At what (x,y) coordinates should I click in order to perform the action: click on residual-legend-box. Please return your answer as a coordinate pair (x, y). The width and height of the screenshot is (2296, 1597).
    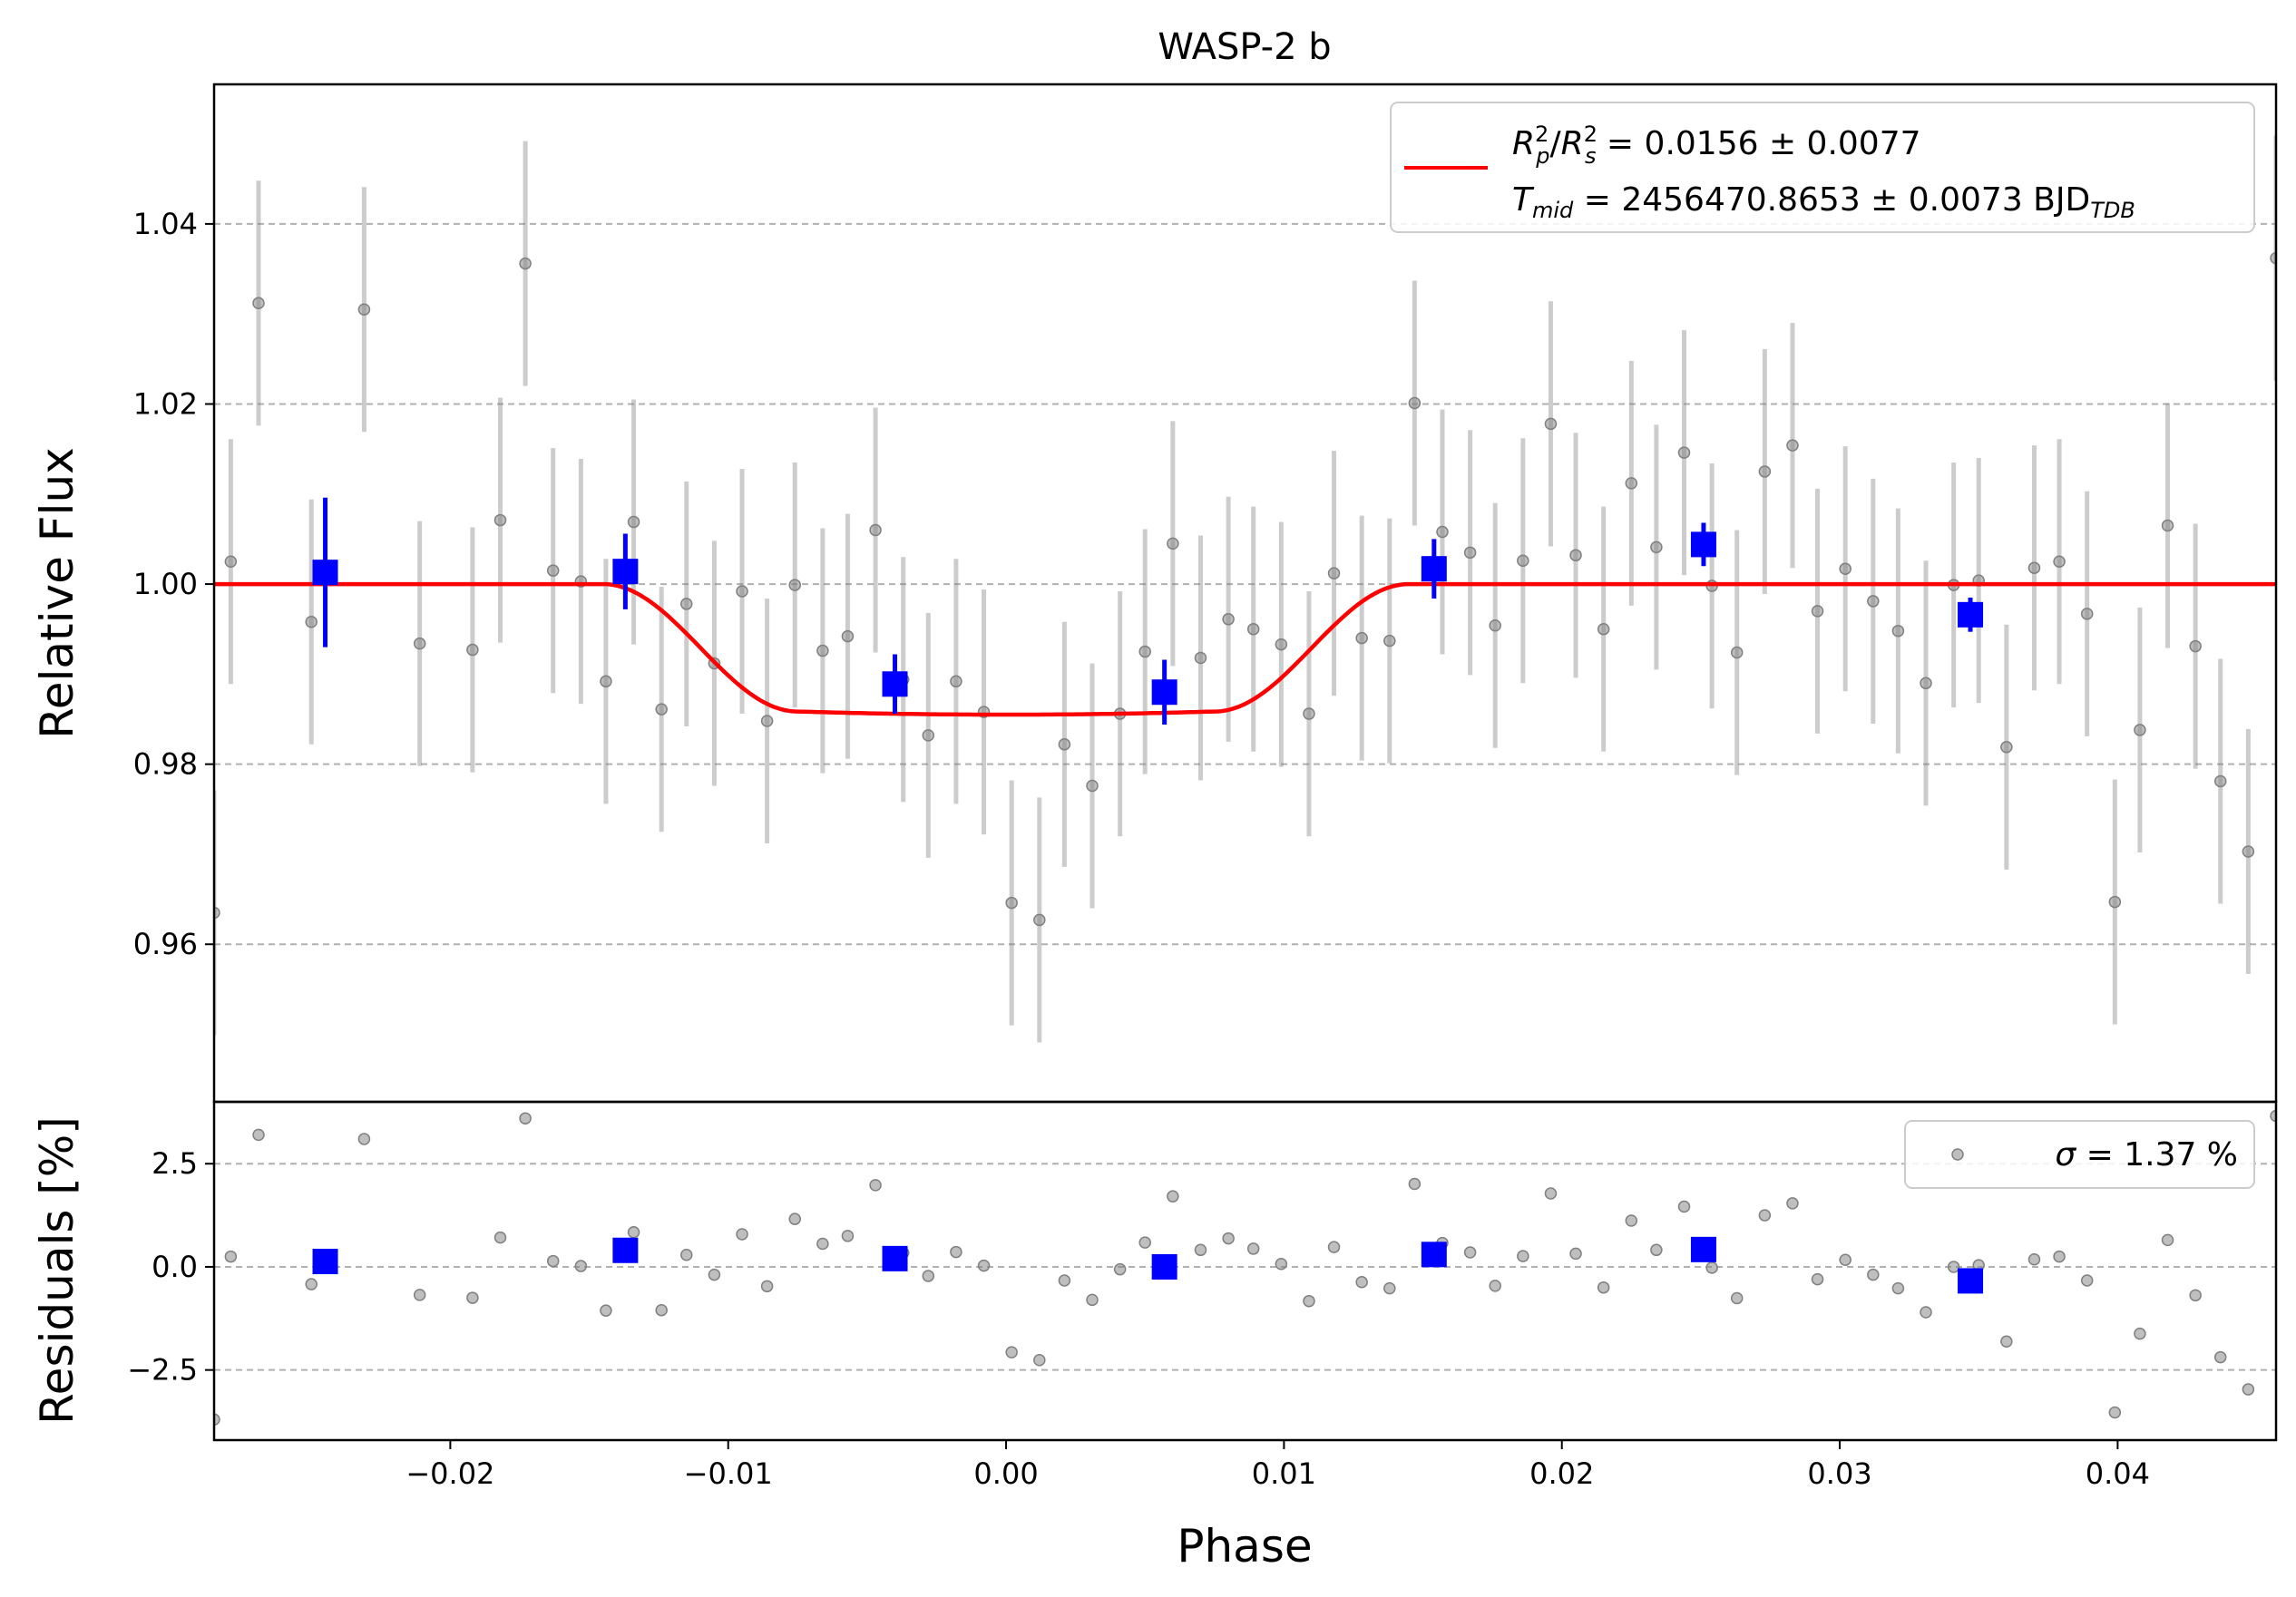
    Looking at the image, I should click on (2079, 1154).